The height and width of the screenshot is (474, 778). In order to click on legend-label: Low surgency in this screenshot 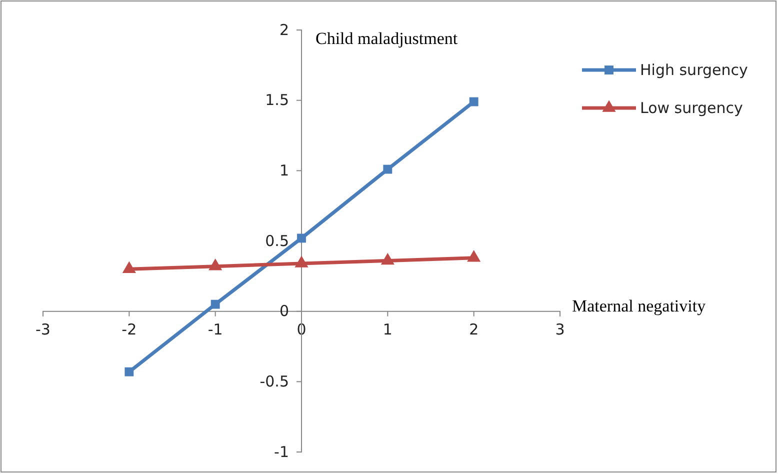, I will do `click(692, 108)`.